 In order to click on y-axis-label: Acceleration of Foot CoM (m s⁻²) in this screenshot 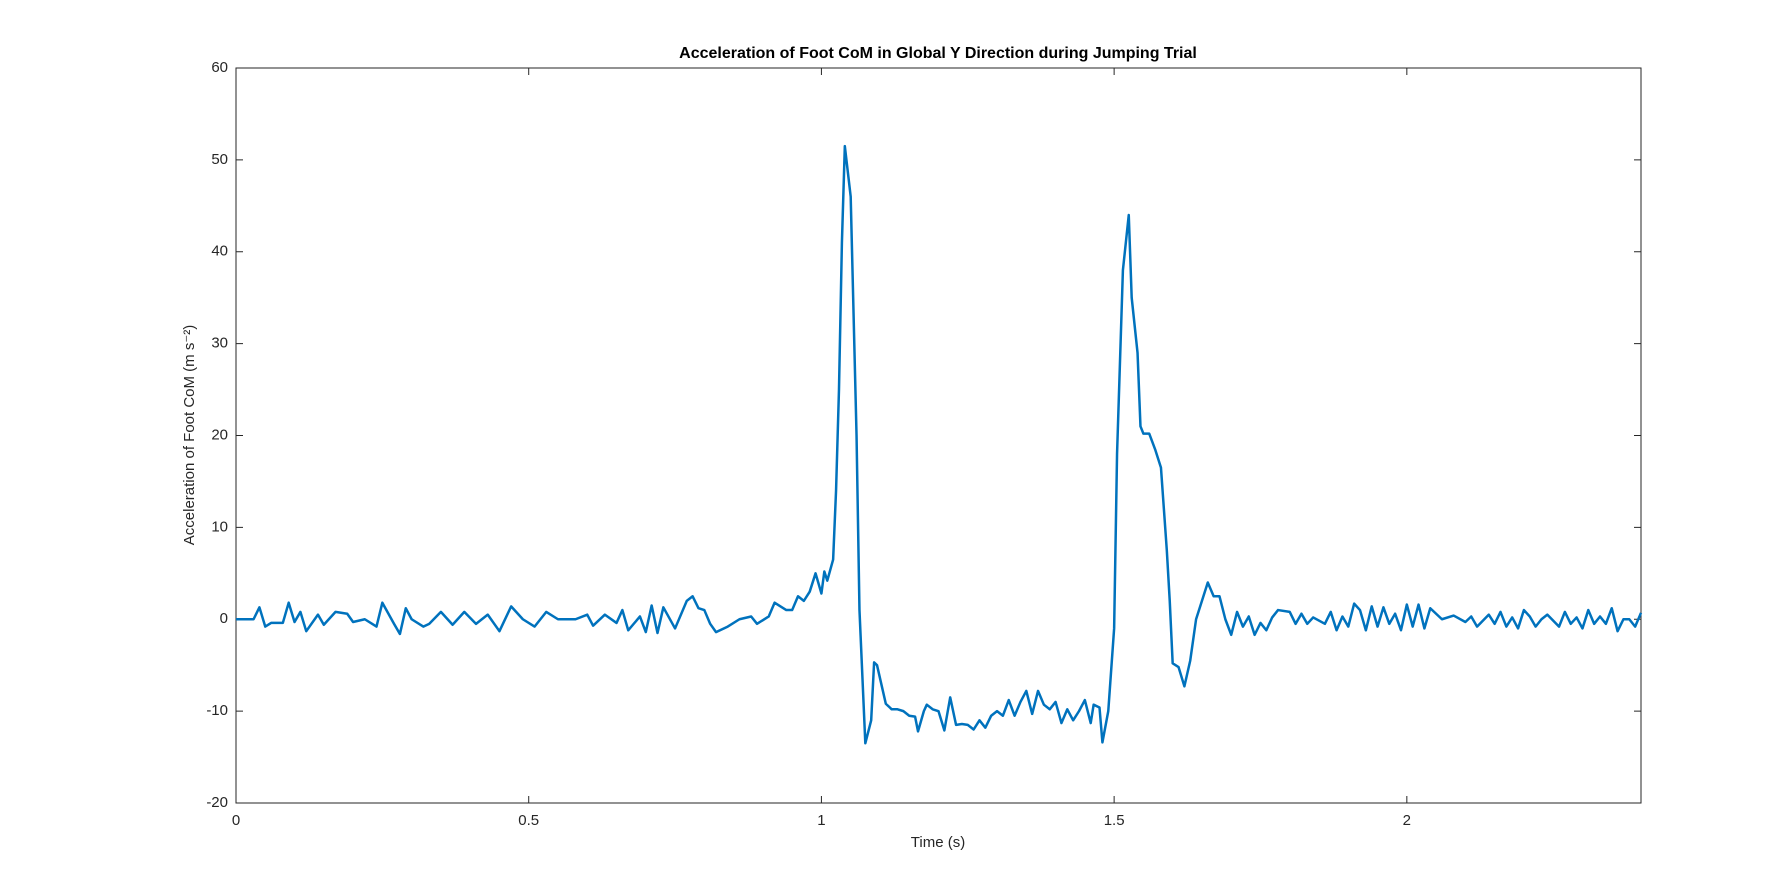, I will do `click(189, 435)`.